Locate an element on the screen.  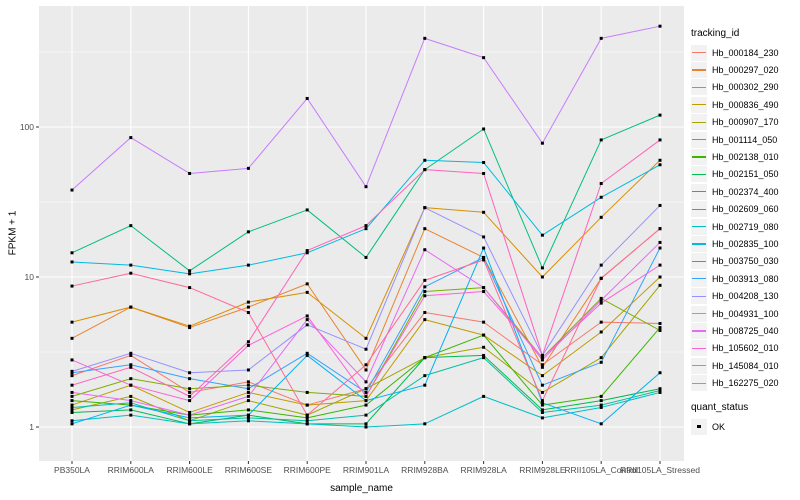
x-tick-label: RRIM600LE is located at coordinates (189, 470).